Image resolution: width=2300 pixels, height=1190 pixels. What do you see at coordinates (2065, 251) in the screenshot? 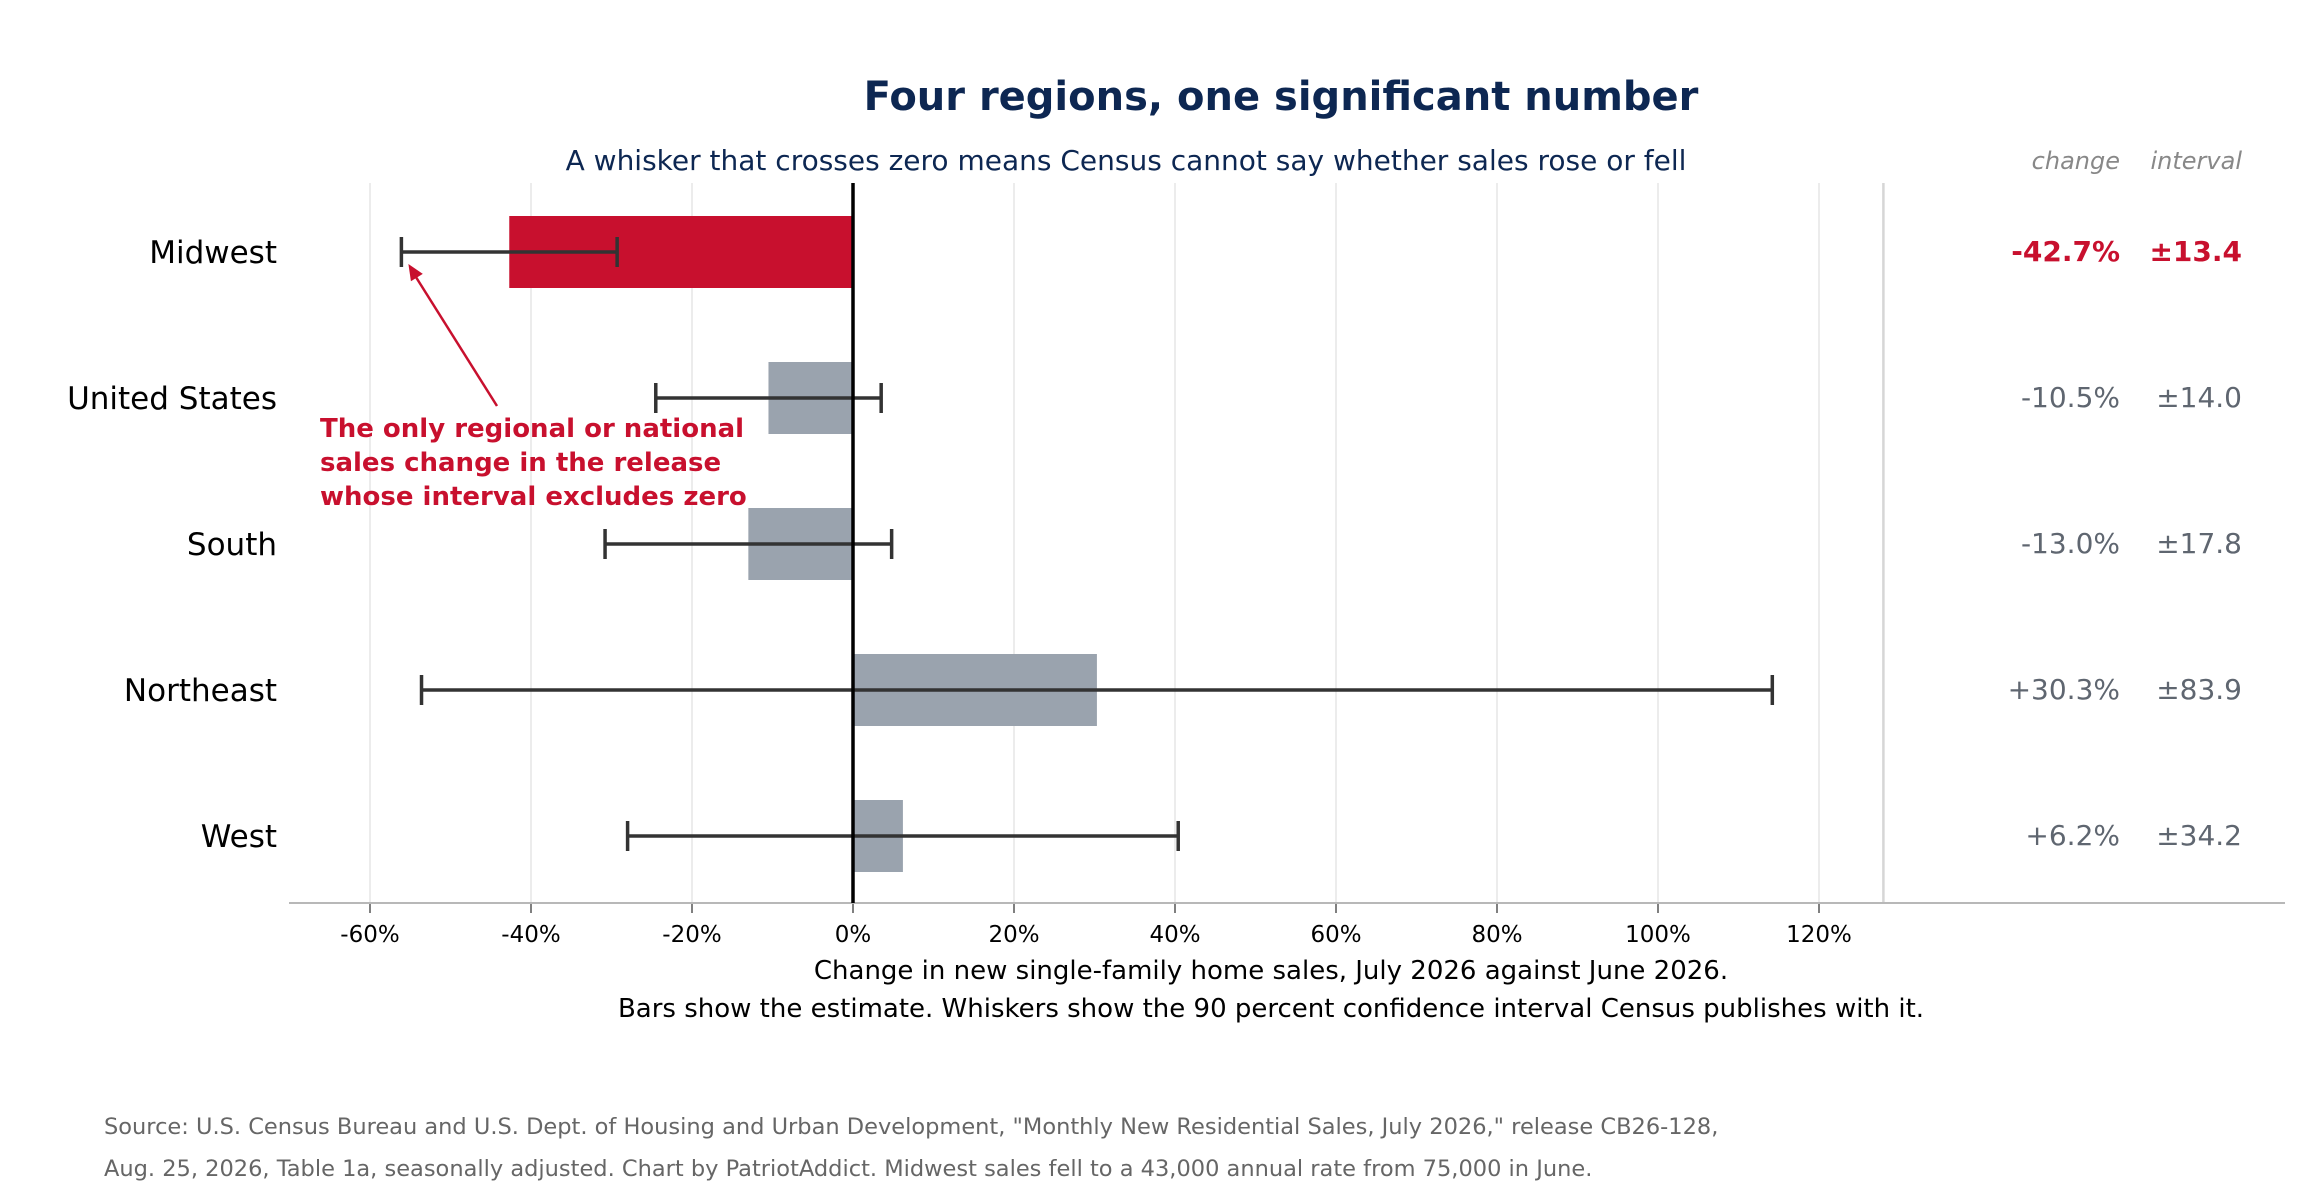
I see `change-label: -42.7%` at bounding box center [2065, 251].